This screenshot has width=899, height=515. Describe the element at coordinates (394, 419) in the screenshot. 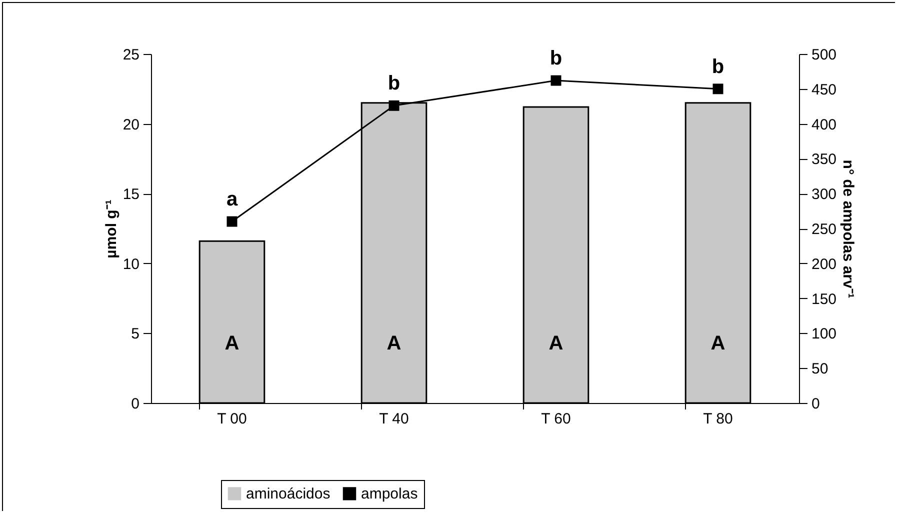

I see `x-tick-label: T 40` at that location.